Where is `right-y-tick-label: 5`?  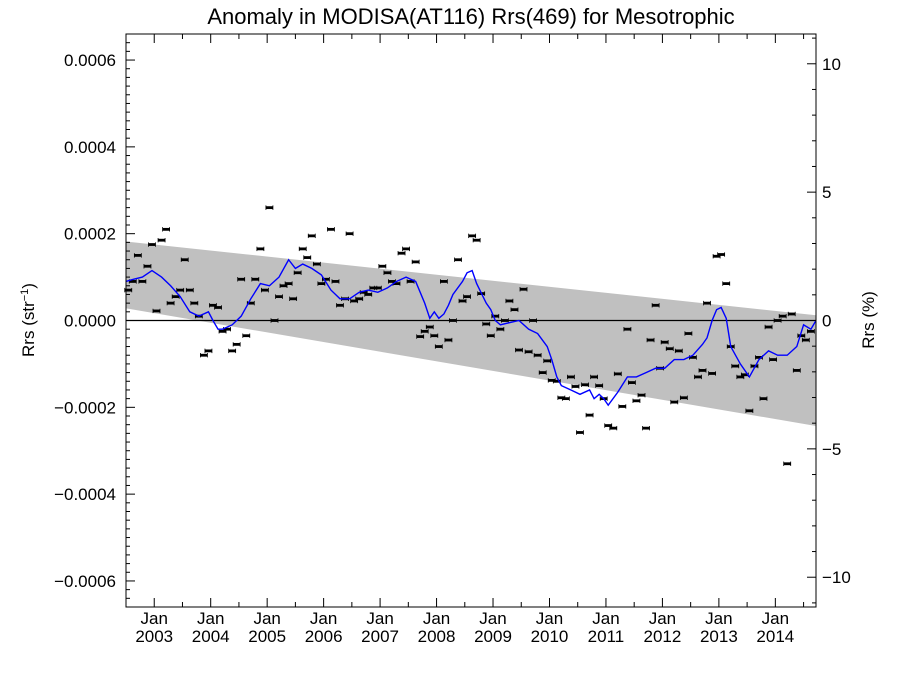 right-y-tick-label: 5 is located at coordinates (826, 192).